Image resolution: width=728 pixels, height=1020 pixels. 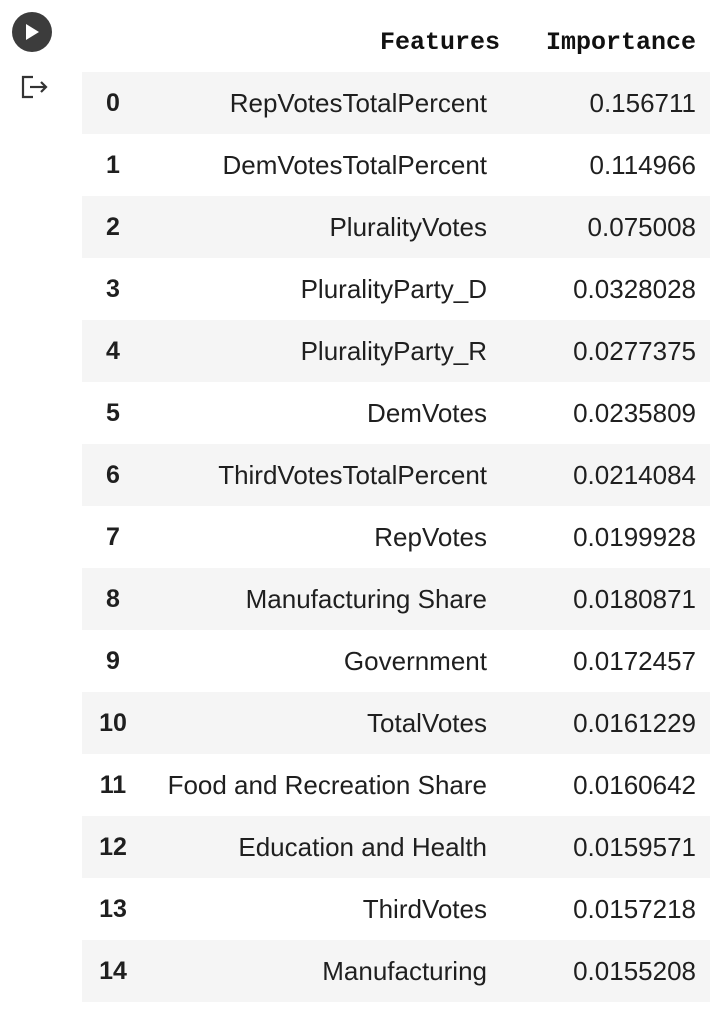 What do you see at coordinates (415, 660) in the screenshot?
I see `feature-cell: Government` at bounding box center [415, 660].